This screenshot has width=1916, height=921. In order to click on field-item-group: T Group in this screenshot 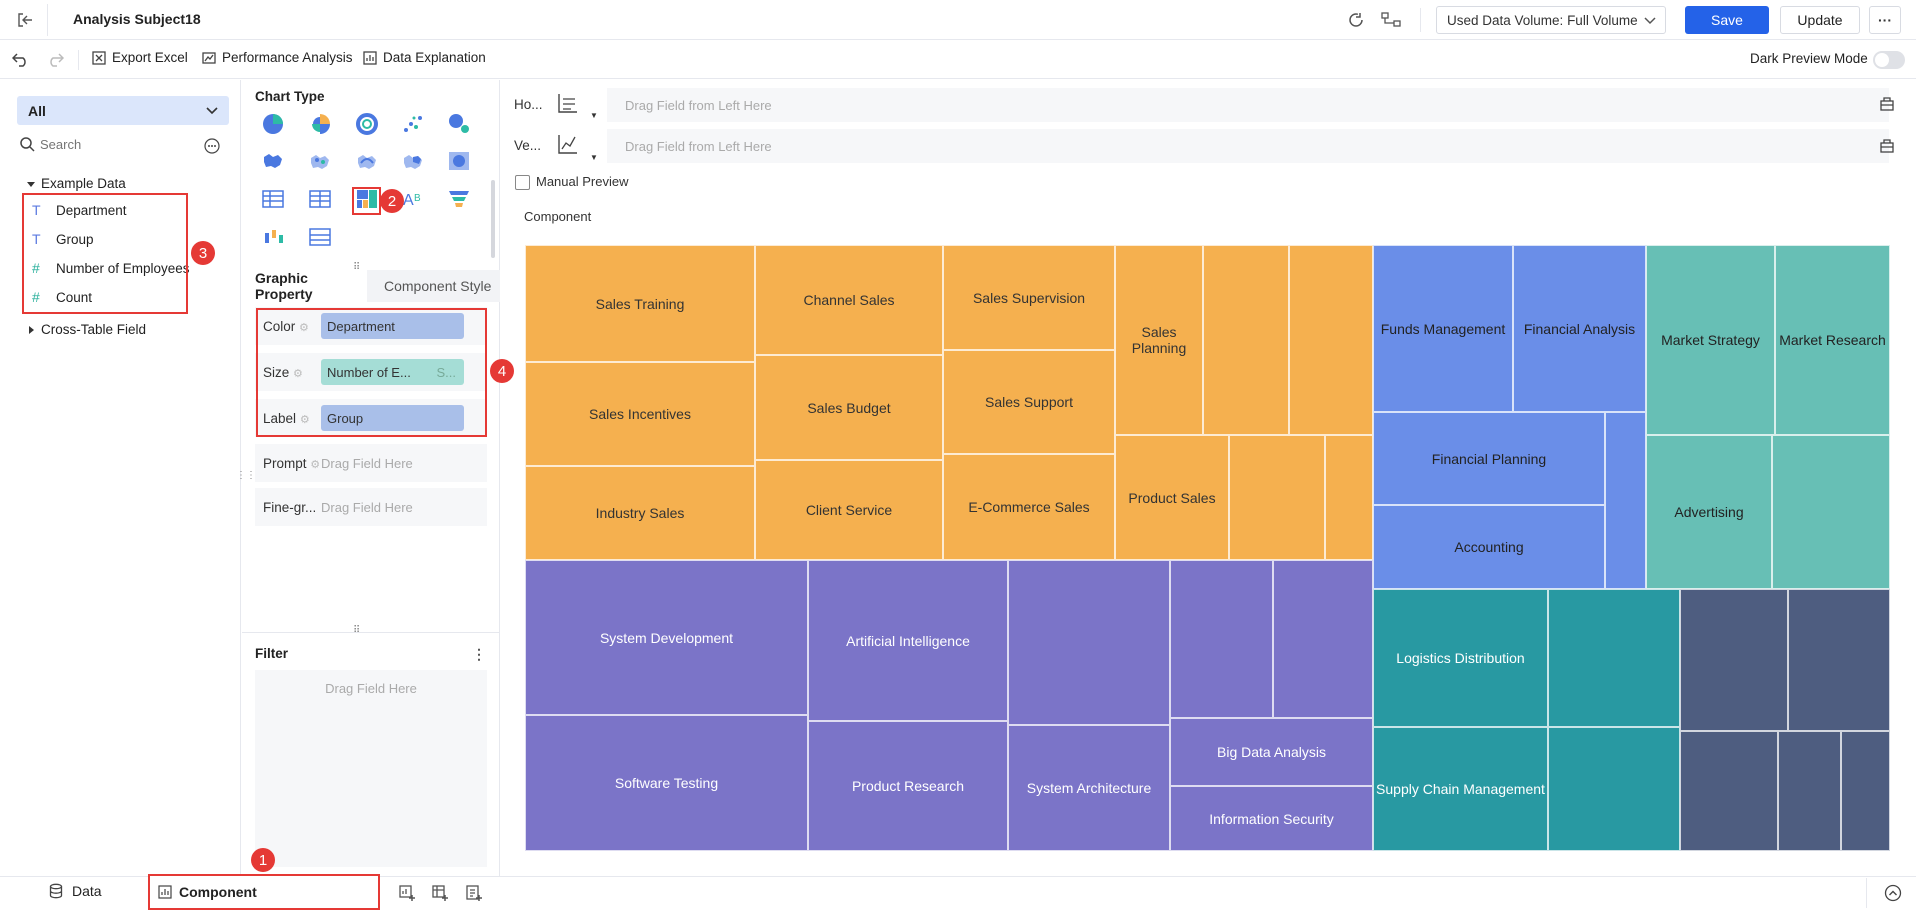, I will do `click(63, 239)`.